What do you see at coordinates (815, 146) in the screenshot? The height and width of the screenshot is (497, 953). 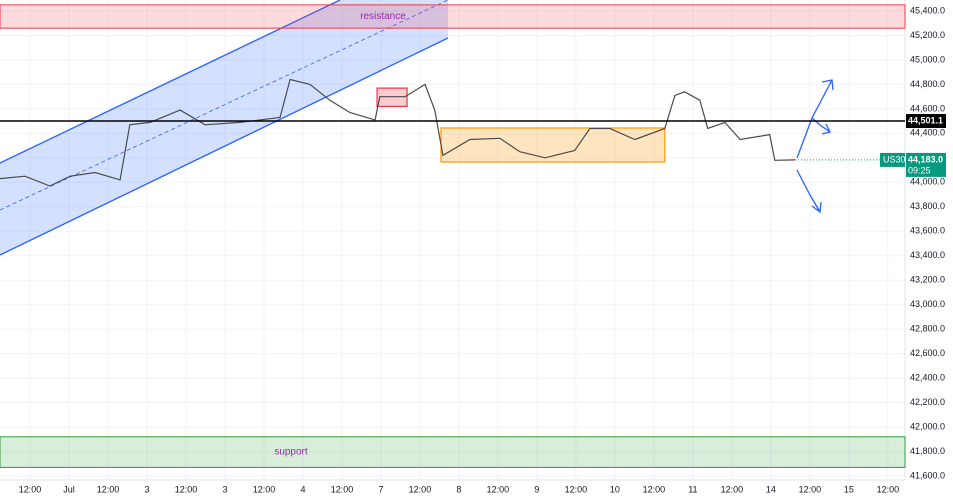 I see `projection-arrows` at bounding box center [815, 146].